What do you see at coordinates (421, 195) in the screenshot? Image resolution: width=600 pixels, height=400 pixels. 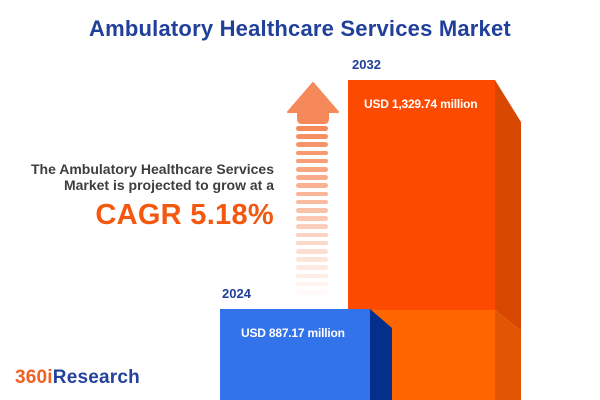 I see `bar-2032-front-upper` at bounding box center [421, 195].